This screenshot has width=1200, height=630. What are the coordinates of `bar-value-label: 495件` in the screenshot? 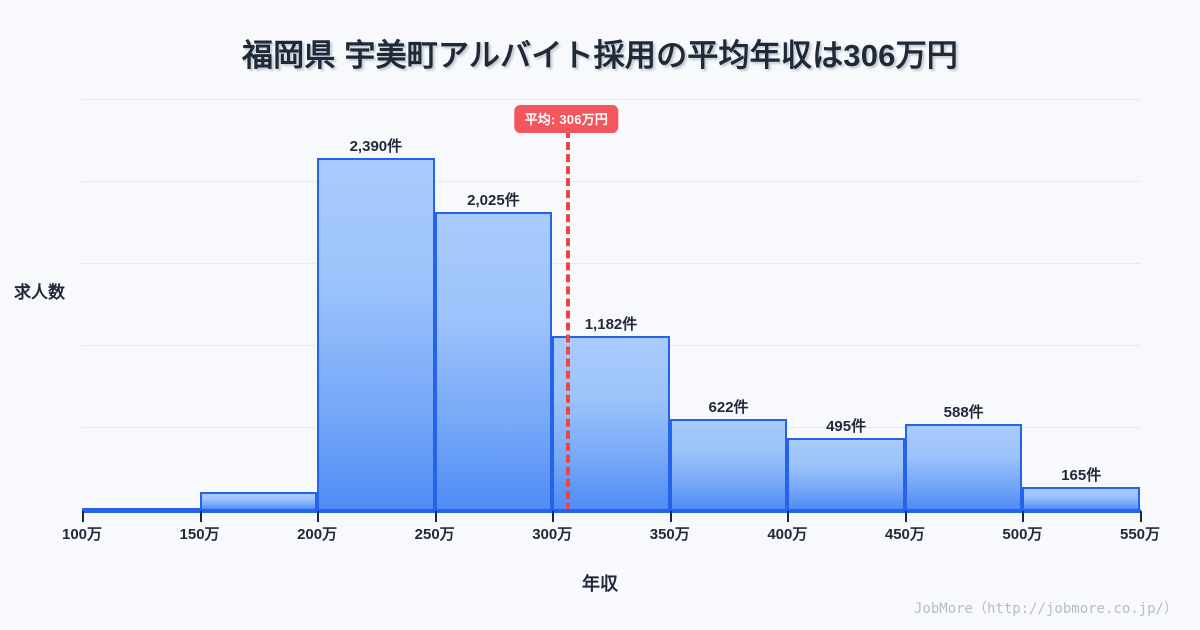 It's located at (846, 426).